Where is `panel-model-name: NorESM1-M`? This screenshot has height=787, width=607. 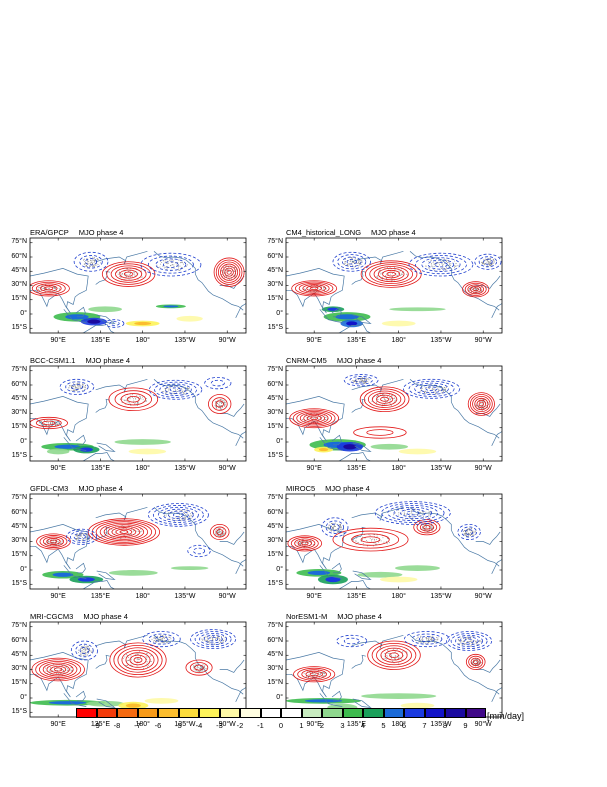
panel-model-name: NorESM1-M is located at coordinates (307, 616).